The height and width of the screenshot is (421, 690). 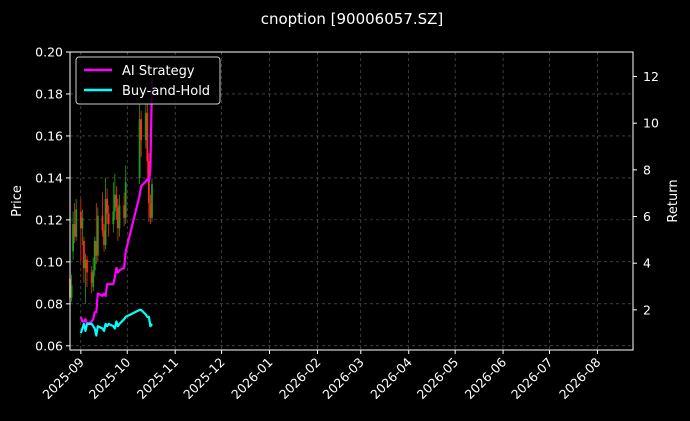 What do you see at coordinates (391, 378) in the screenshot?
I see `x-tick-label: 2026-04` at bounding box center [391, 378].